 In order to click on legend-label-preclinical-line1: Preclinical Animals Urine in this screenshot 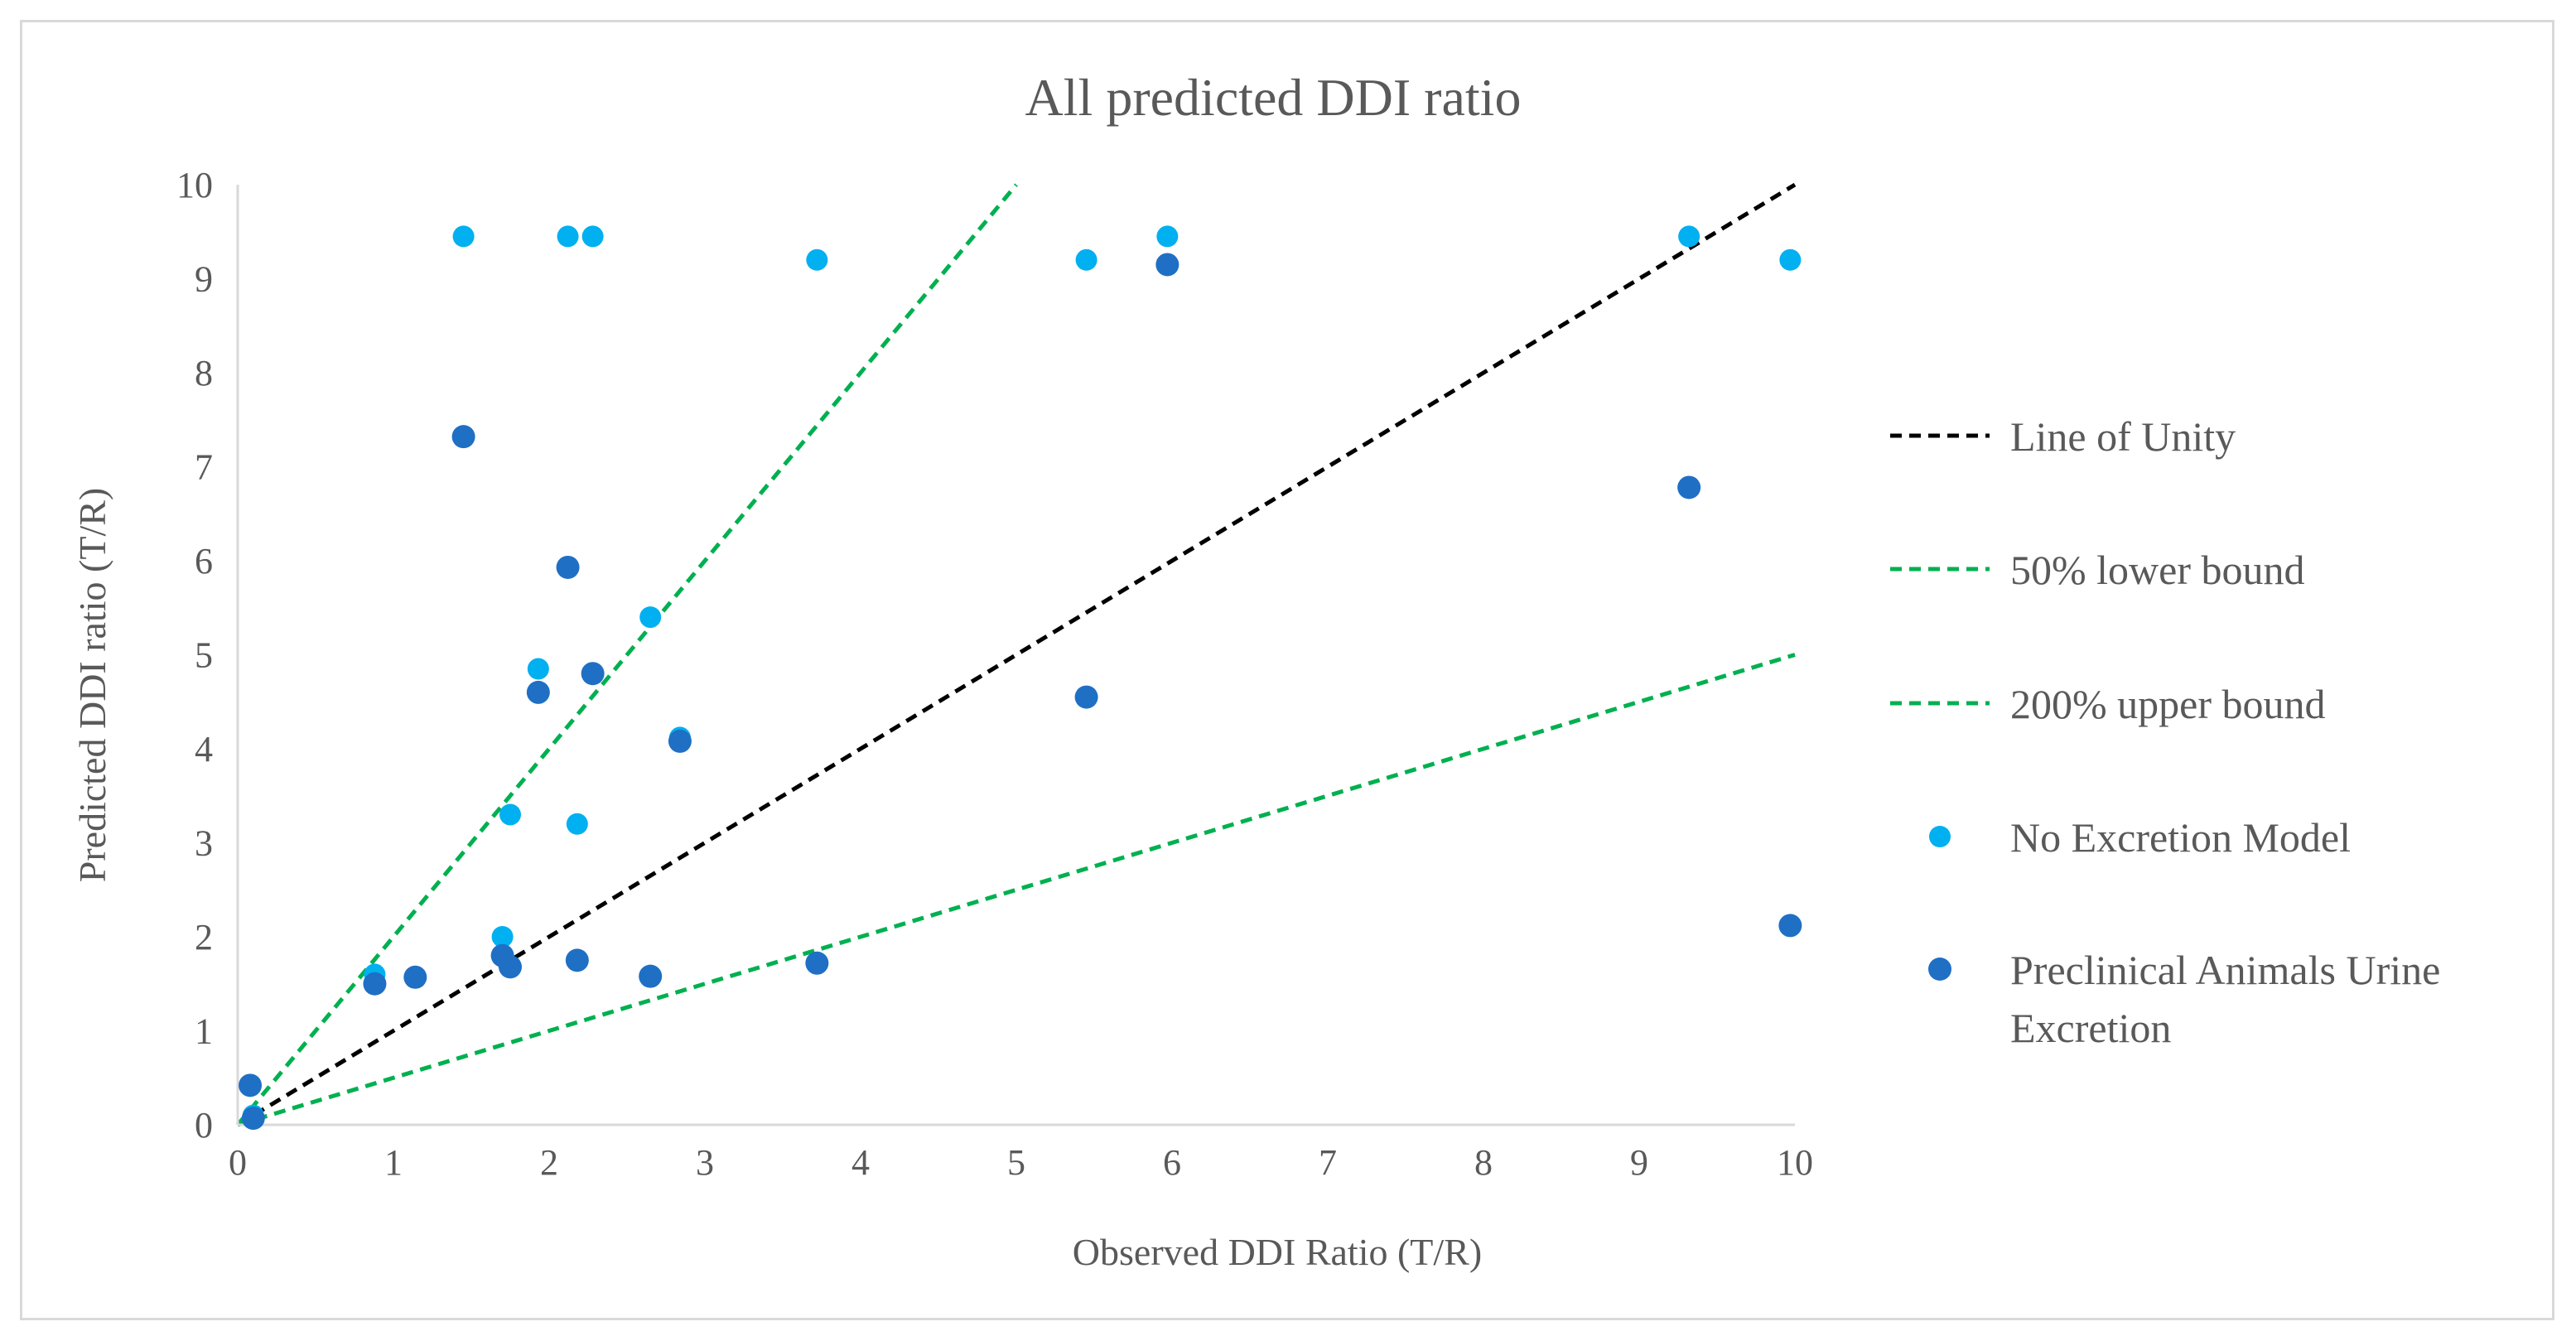, I will do `click(2225, 970)`.